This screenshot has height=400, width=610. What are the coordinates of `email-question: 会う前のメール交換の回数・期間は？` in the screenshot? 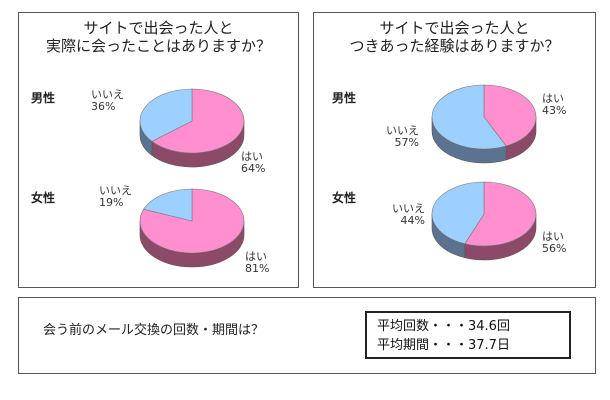 It's located at (154, 330).